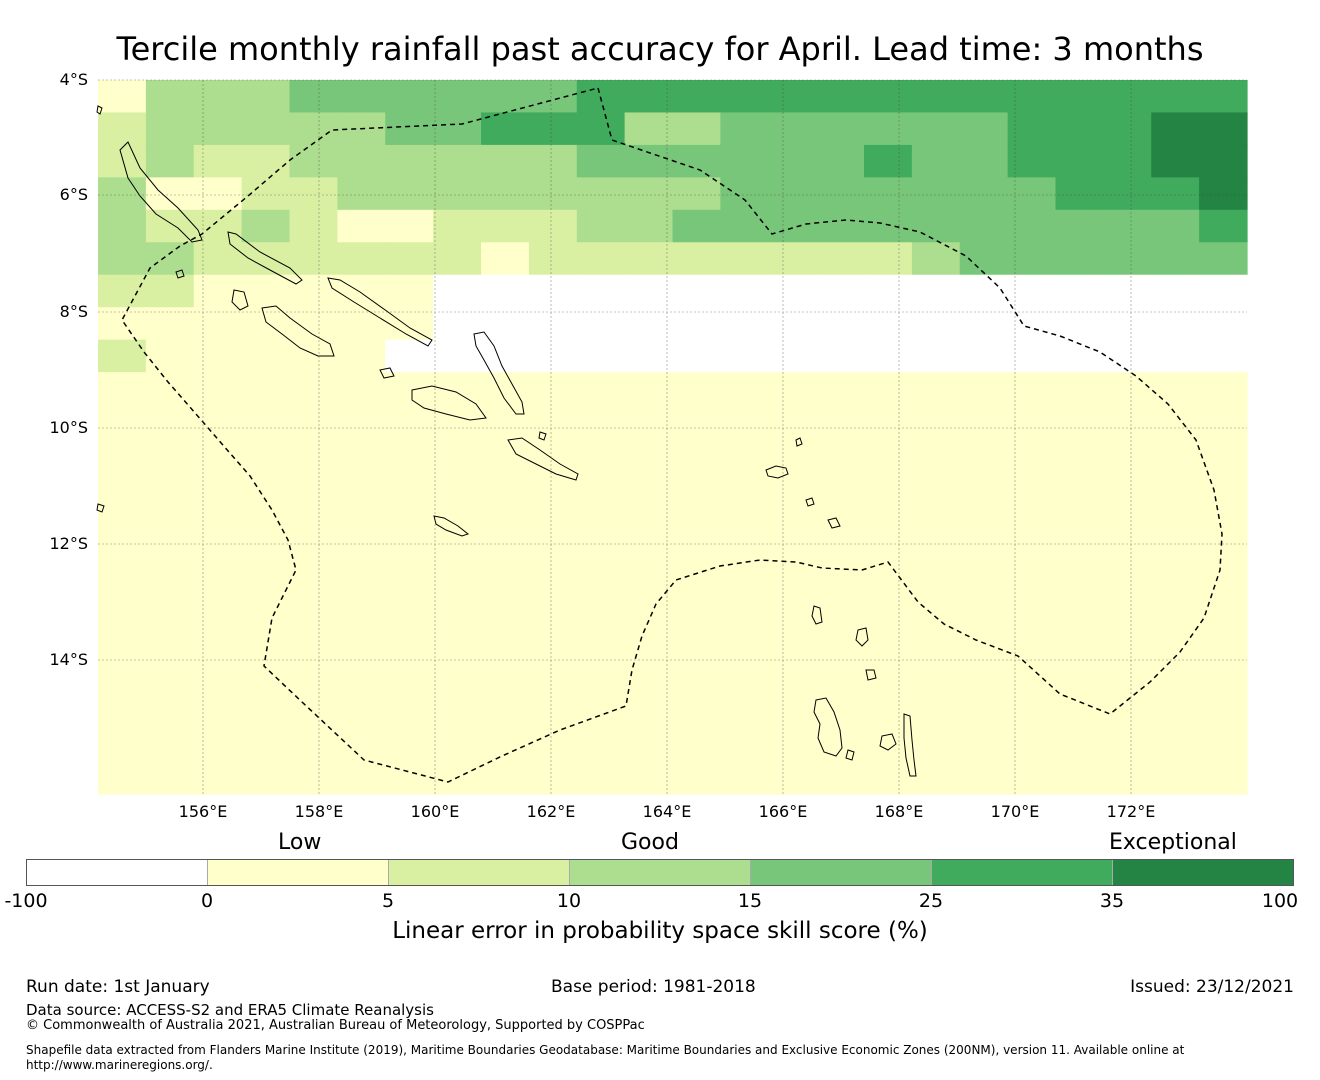  I want to click on lon-label-170e: 170°E, so click(1015, 811).